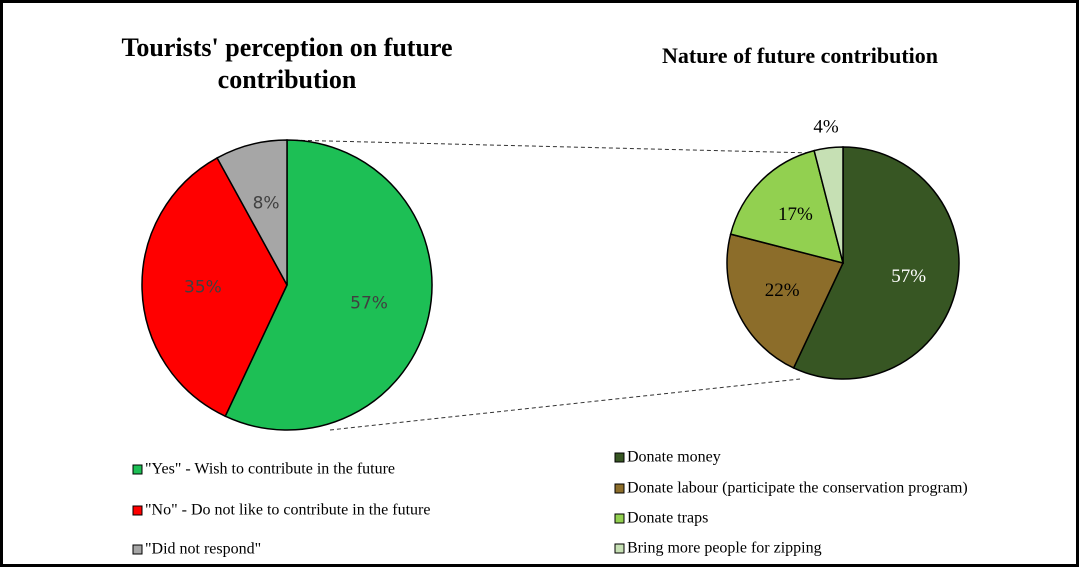  I want to click on data-label: 22%, so click(782, 290).